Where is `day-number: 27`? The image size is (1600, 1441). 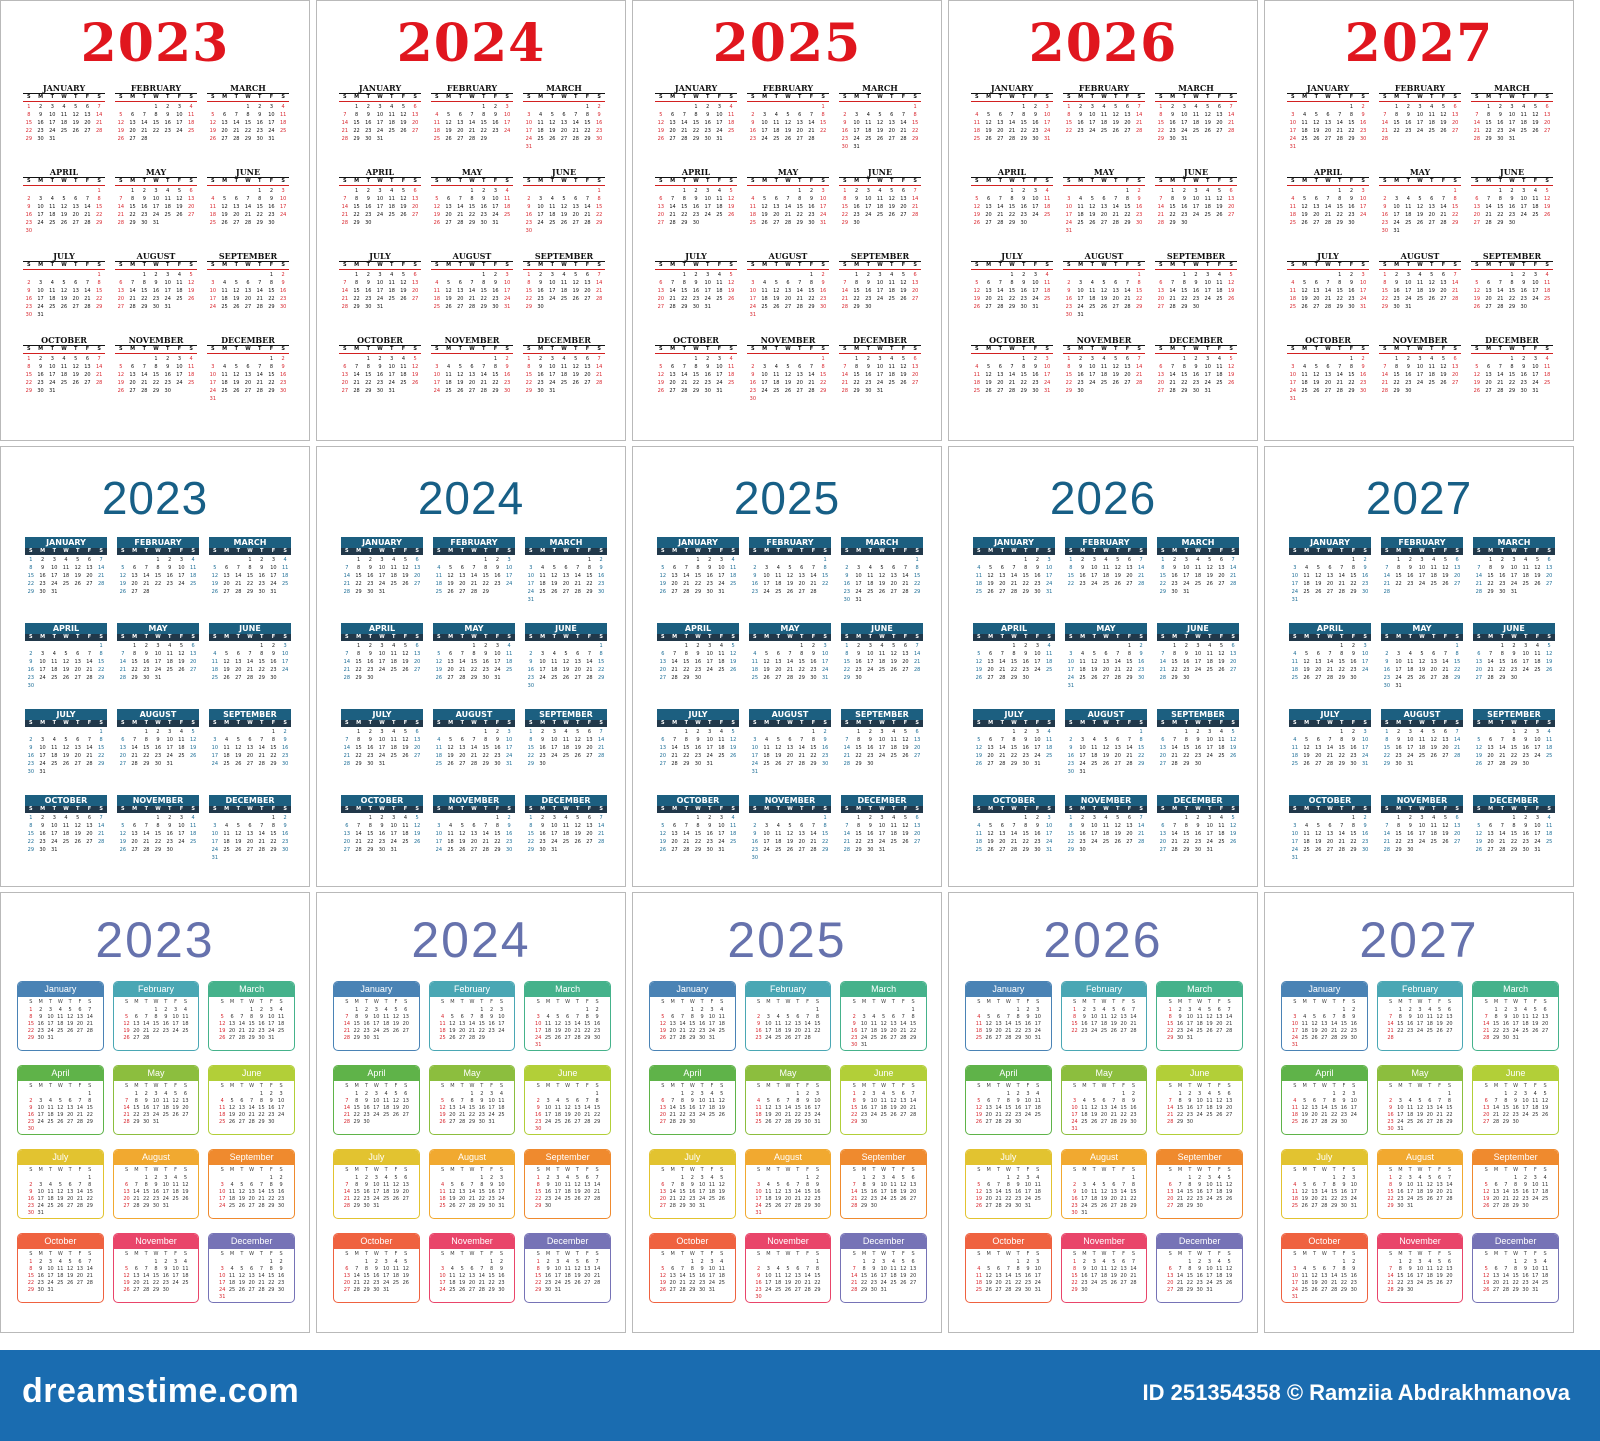
day-number: 27 is located at coordinates (250, 850).